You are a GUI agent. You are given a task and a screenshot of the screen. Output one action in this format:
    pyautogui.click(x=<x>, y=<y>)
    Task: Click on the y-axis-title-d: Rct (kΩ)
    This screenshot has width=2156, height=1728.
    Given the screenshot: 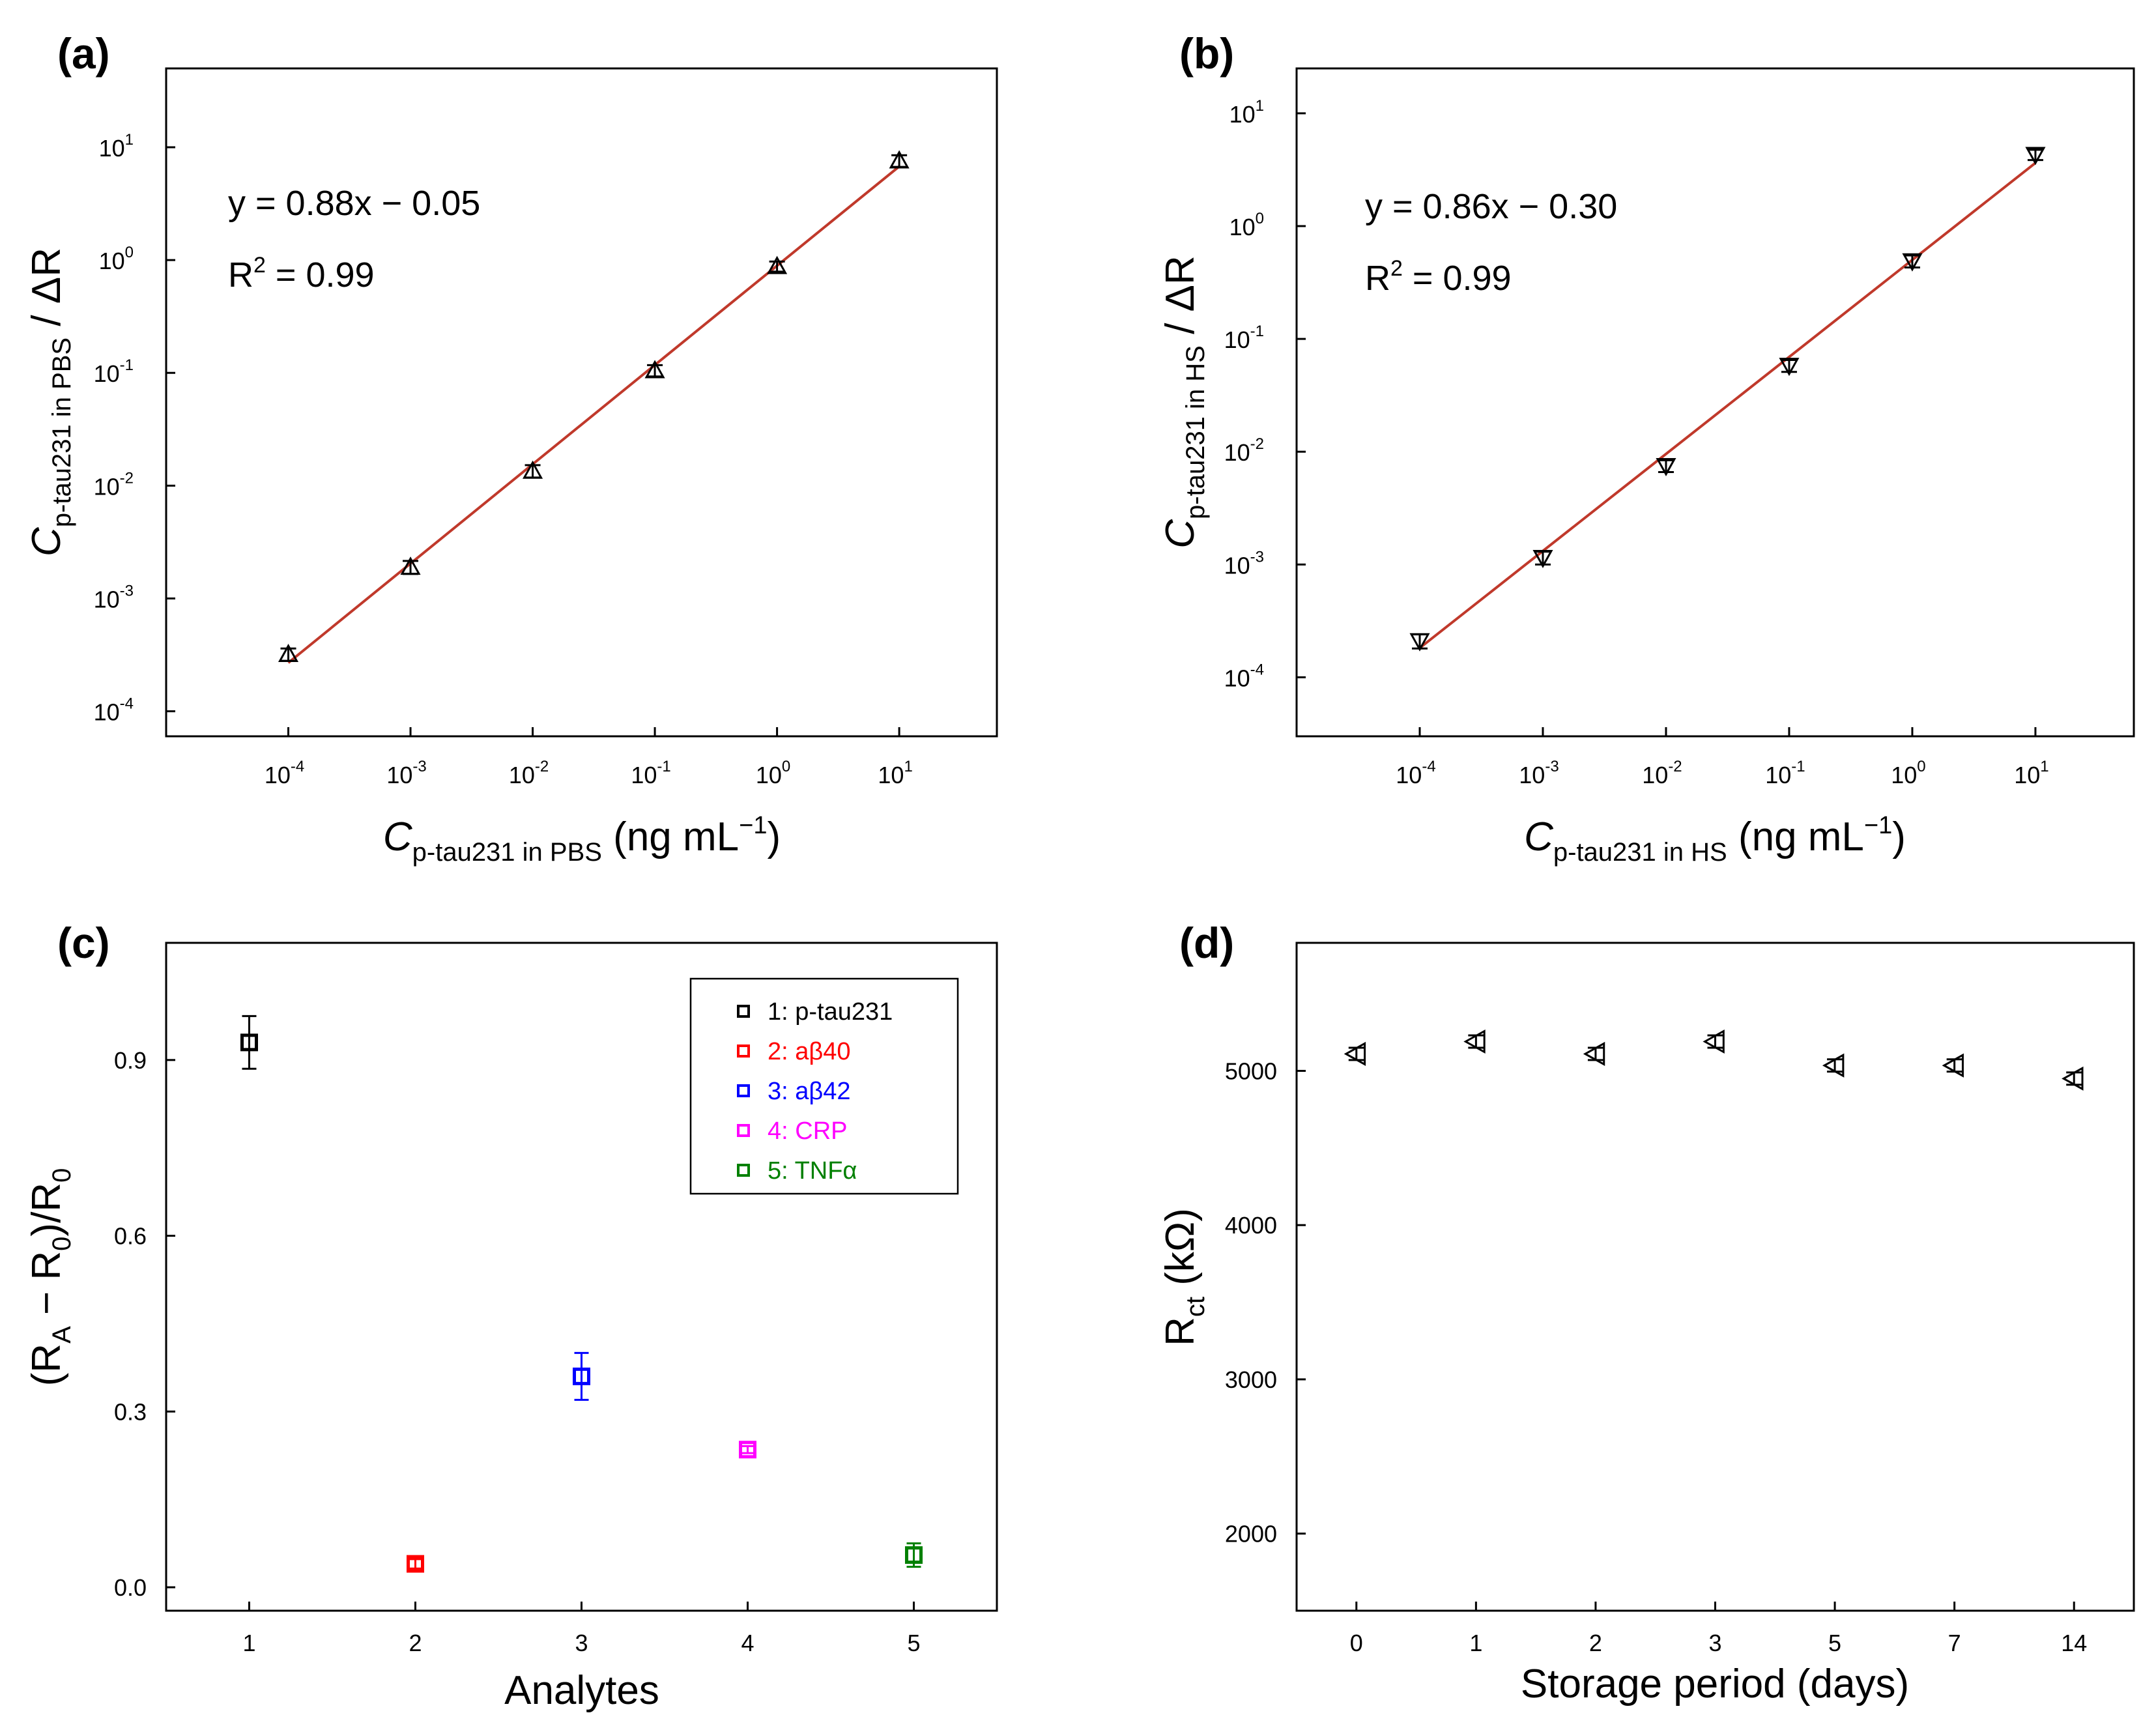 What is the action you would take?
    pyautogui.click(x=1184, y=1277)
    